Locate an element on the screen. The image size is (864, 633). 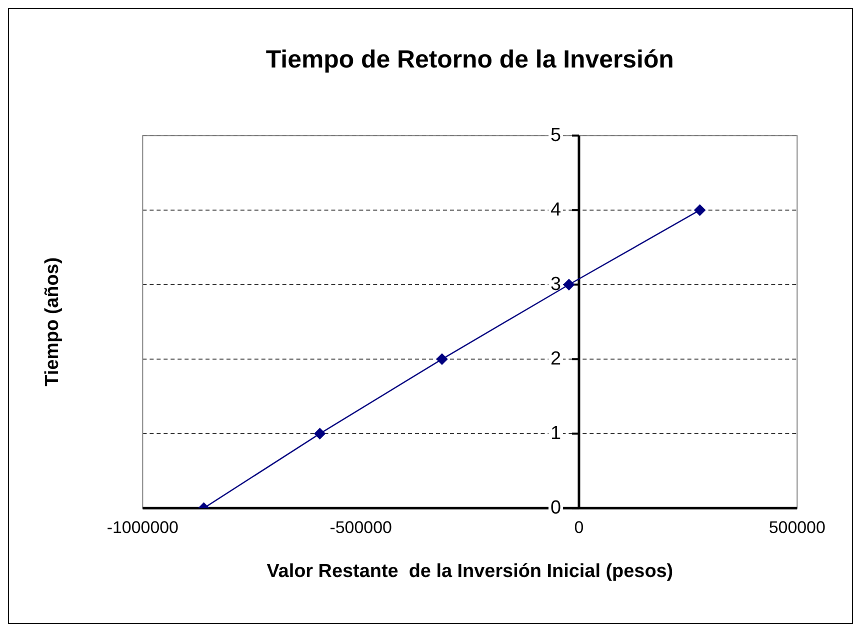
chart-title: Tiempo de Retorno de la Inversión is located at coordinates (470, 60).